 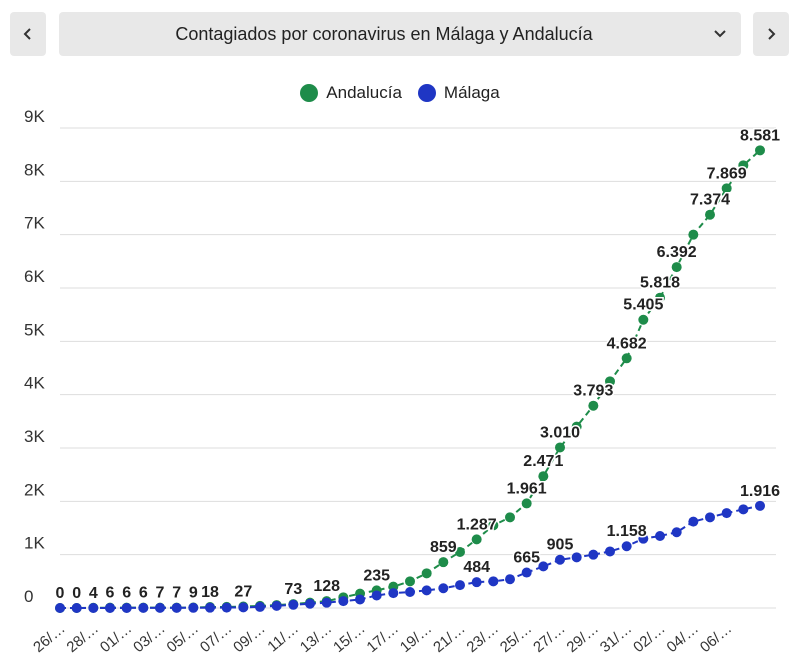 I want to click on data-label: 18, so click(x=210, y=592).